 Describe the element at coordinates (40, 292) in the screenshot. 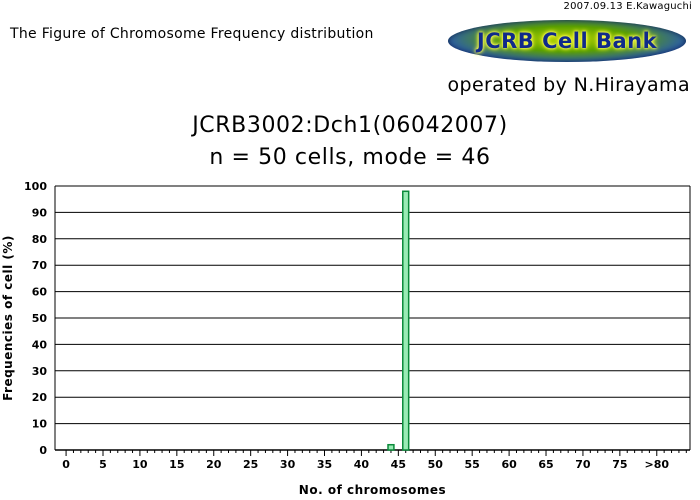

I see `y-tick-label: 60` at that location.